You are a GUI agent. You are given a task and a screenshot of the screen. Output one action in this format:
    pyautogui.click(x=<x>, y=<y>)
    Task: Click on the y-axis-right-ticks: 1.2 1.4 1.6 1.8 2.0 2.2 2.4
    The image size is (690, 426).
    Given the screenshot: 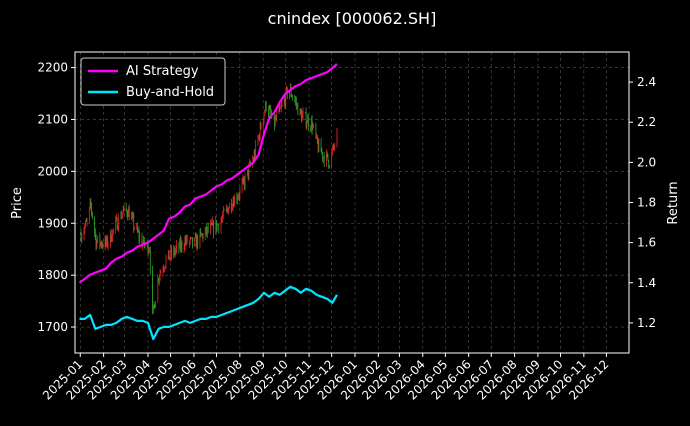 What is the action you would take?
    pyautogui.click(x=642, y=202)
    